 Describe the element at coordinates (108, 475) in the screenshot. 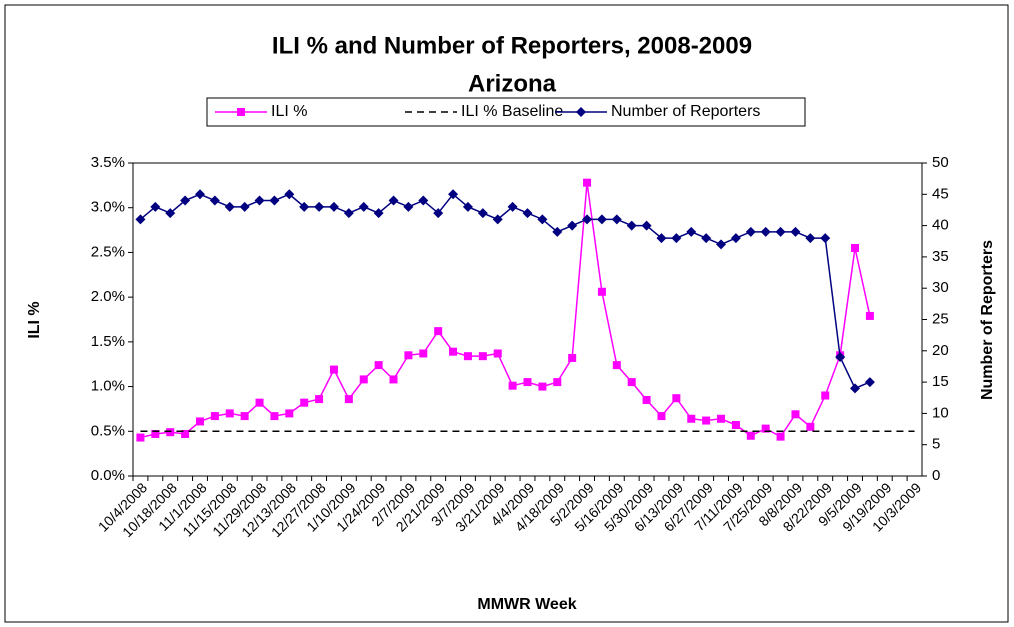

I see `y-tick-label: 0.0%` at that location.